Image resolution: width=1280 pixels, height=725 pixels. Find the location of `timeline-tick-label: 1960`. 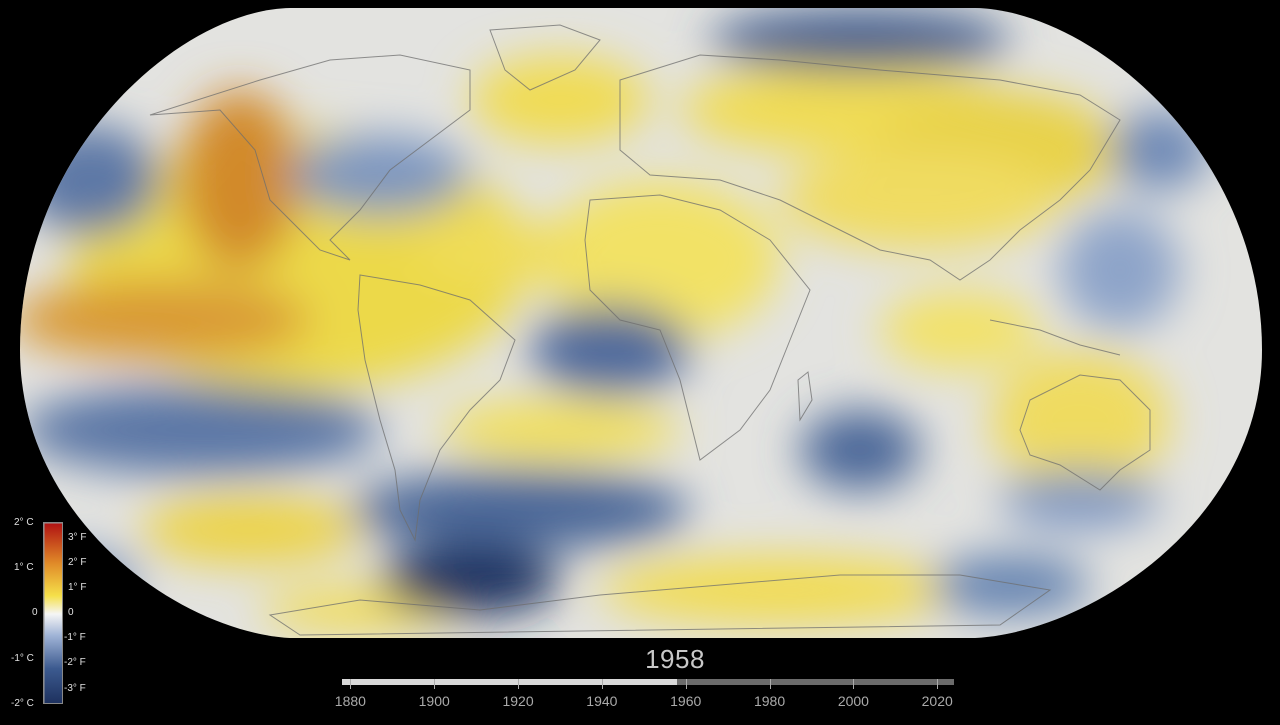

timeline-tick-label: 1960 is located at coordinates (686, 701).